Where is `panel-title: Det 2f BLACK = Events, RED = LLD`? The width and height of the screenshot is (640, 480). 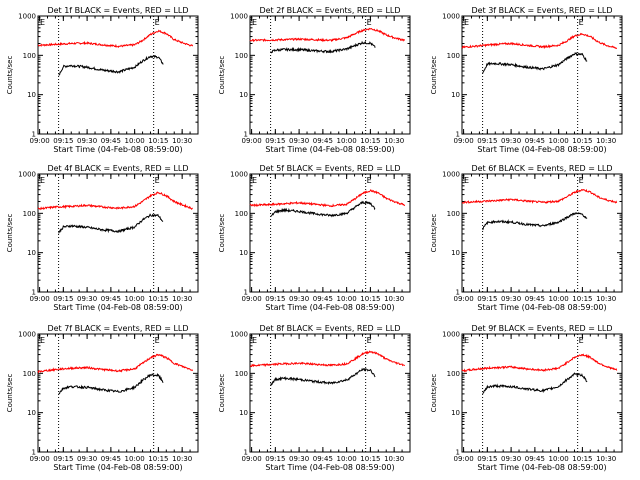
panel-title: Det 2f BLACK = Events, RED = LLD is located at coordinates (329, 10).